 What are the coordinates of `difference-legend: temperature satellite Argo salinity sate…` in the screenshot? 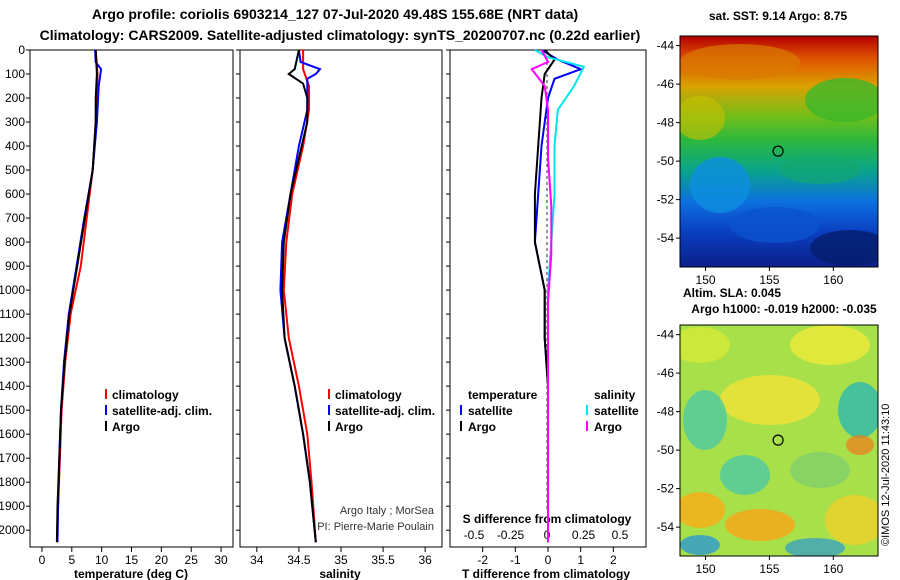 It's located at (549, 411).